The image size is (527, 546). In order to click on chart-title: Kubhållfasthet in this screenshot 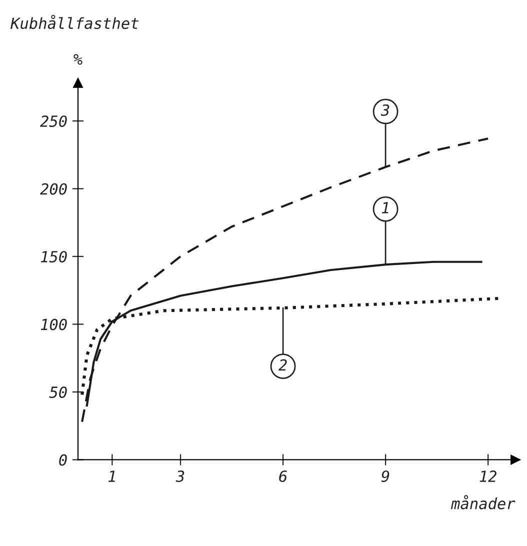, I will do `click(74, 22)`.